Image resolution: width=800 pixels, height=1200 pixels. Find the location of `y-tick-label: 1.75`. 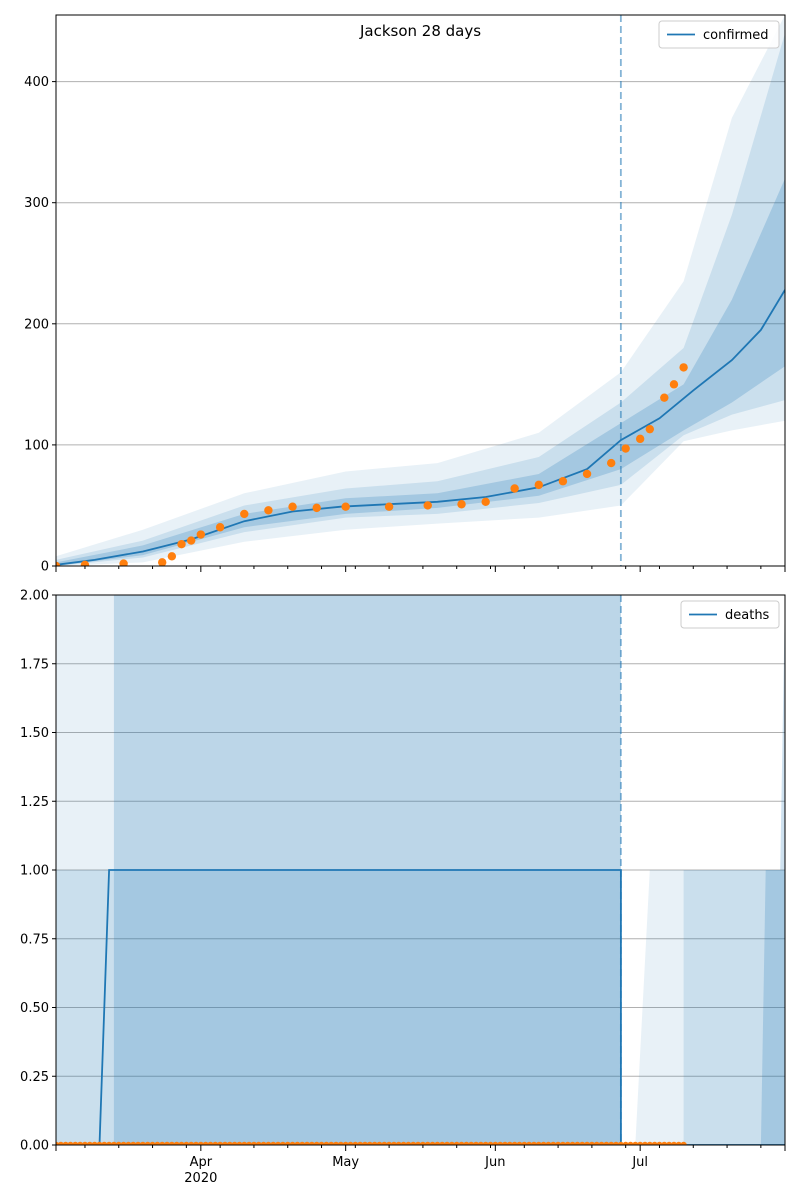

y-tick-label: 1.75 is located at coordinates (34, 664).